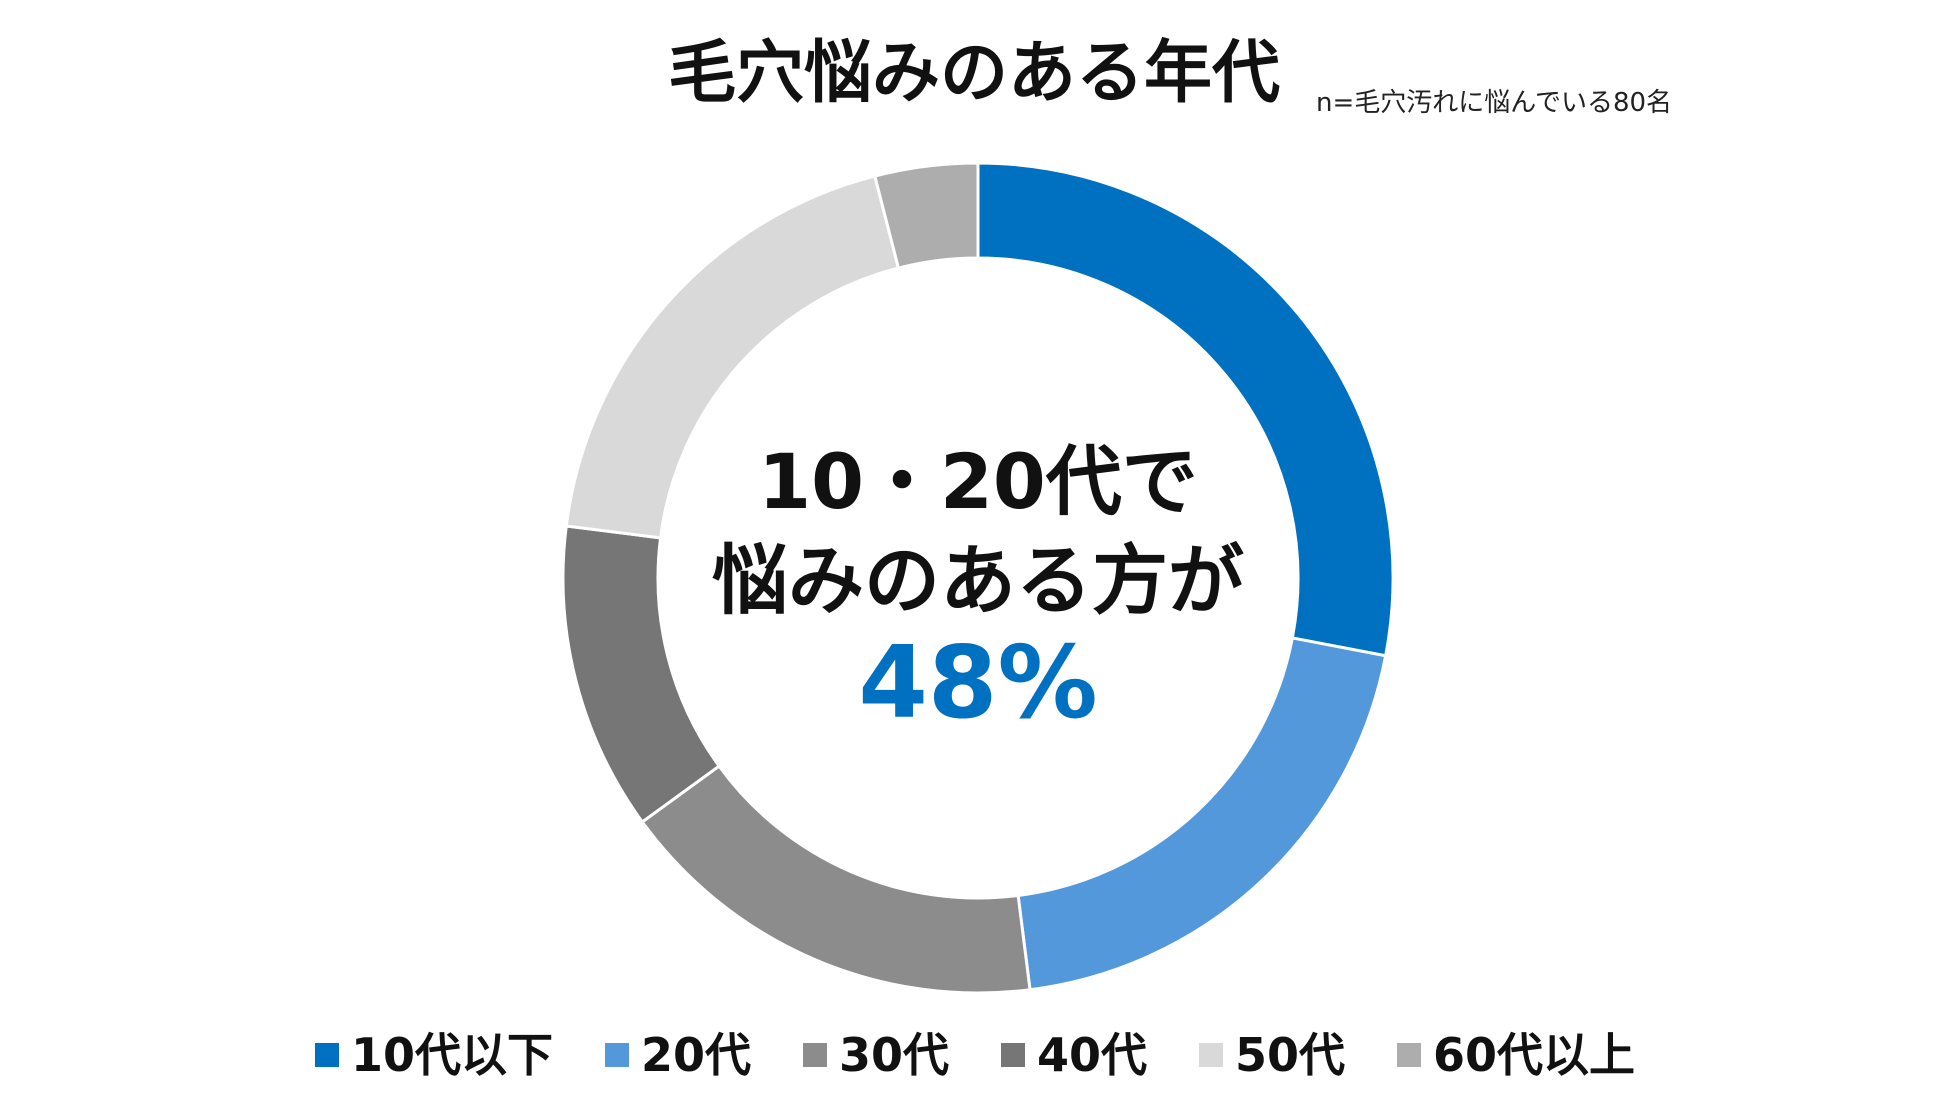  Describe the element at coordinates (977, 682) in the screenshot. I see `center-highlight-percent: 48%` at that location.